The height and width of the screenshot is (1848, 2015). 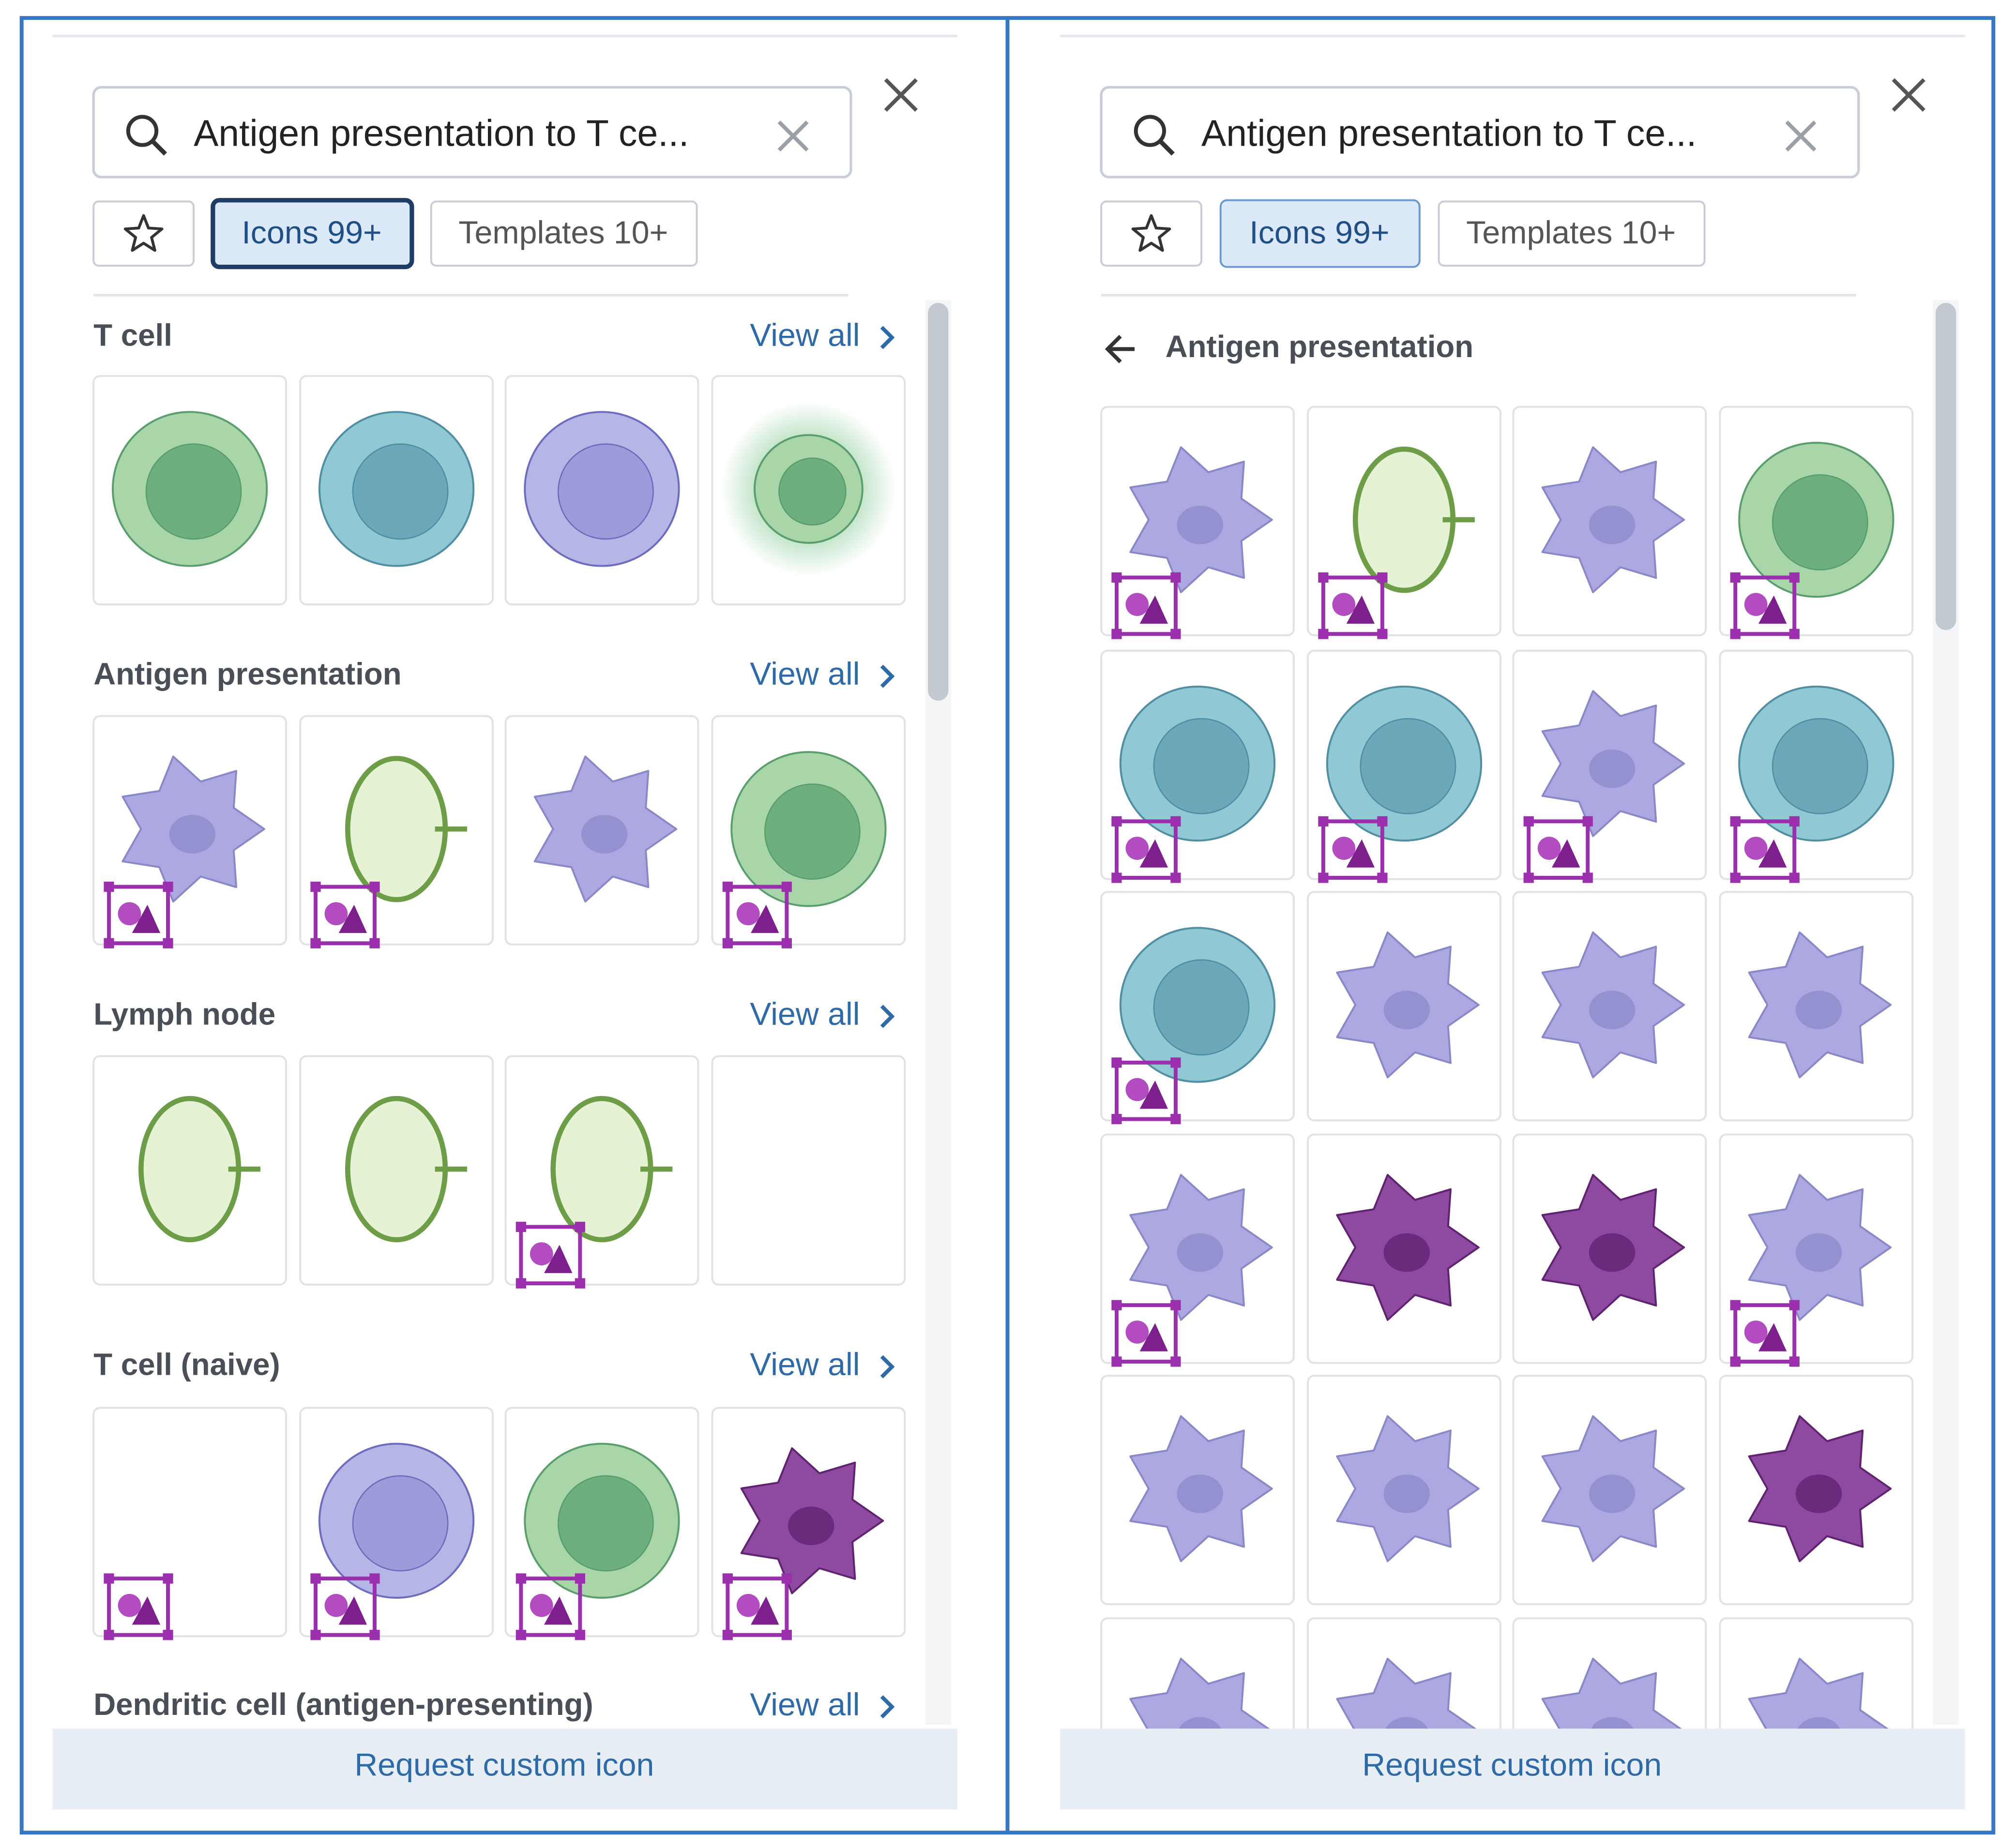 I want to click on tile-frame, so click(x=808, y=1170).